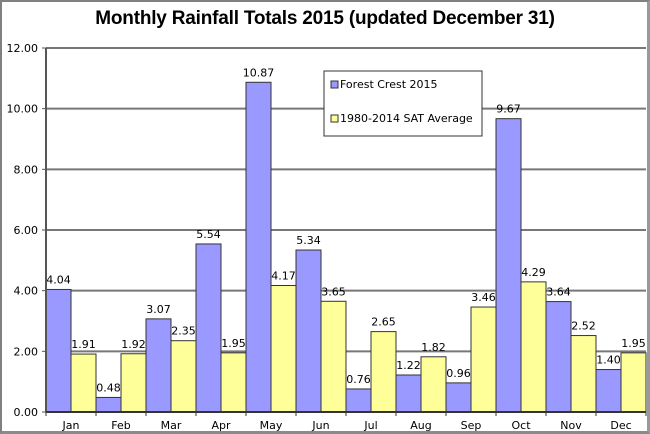  What do you see at coordinates (308, 240) in the screenshot?
I see `data-label: 5.34` at bounding box center [308, 240].